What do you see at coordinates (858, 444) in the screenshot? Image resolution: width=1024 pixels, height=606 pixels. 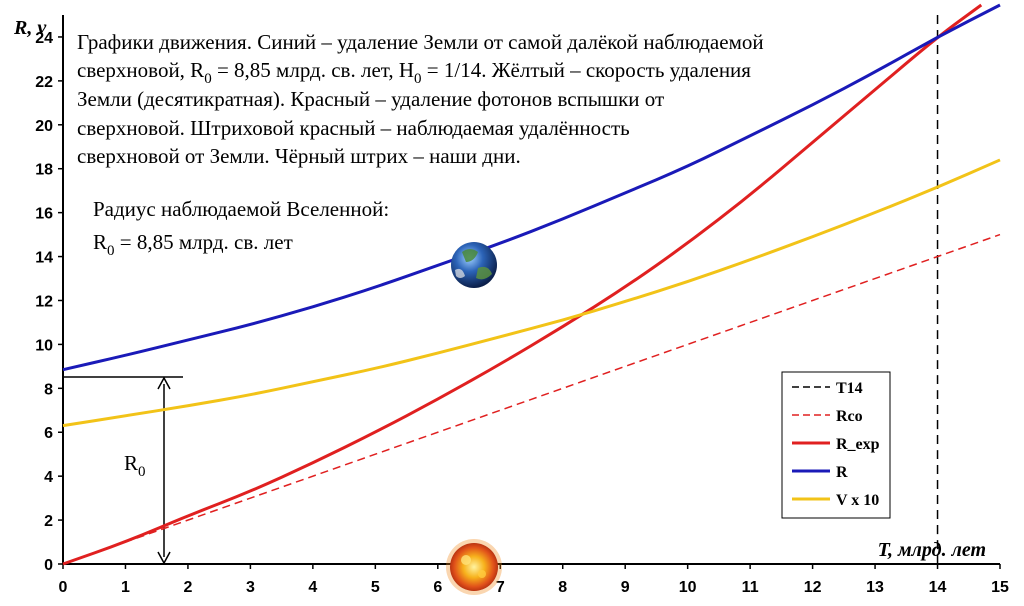 I see `legend-label: R_exp` at bounding box center [858, 444].